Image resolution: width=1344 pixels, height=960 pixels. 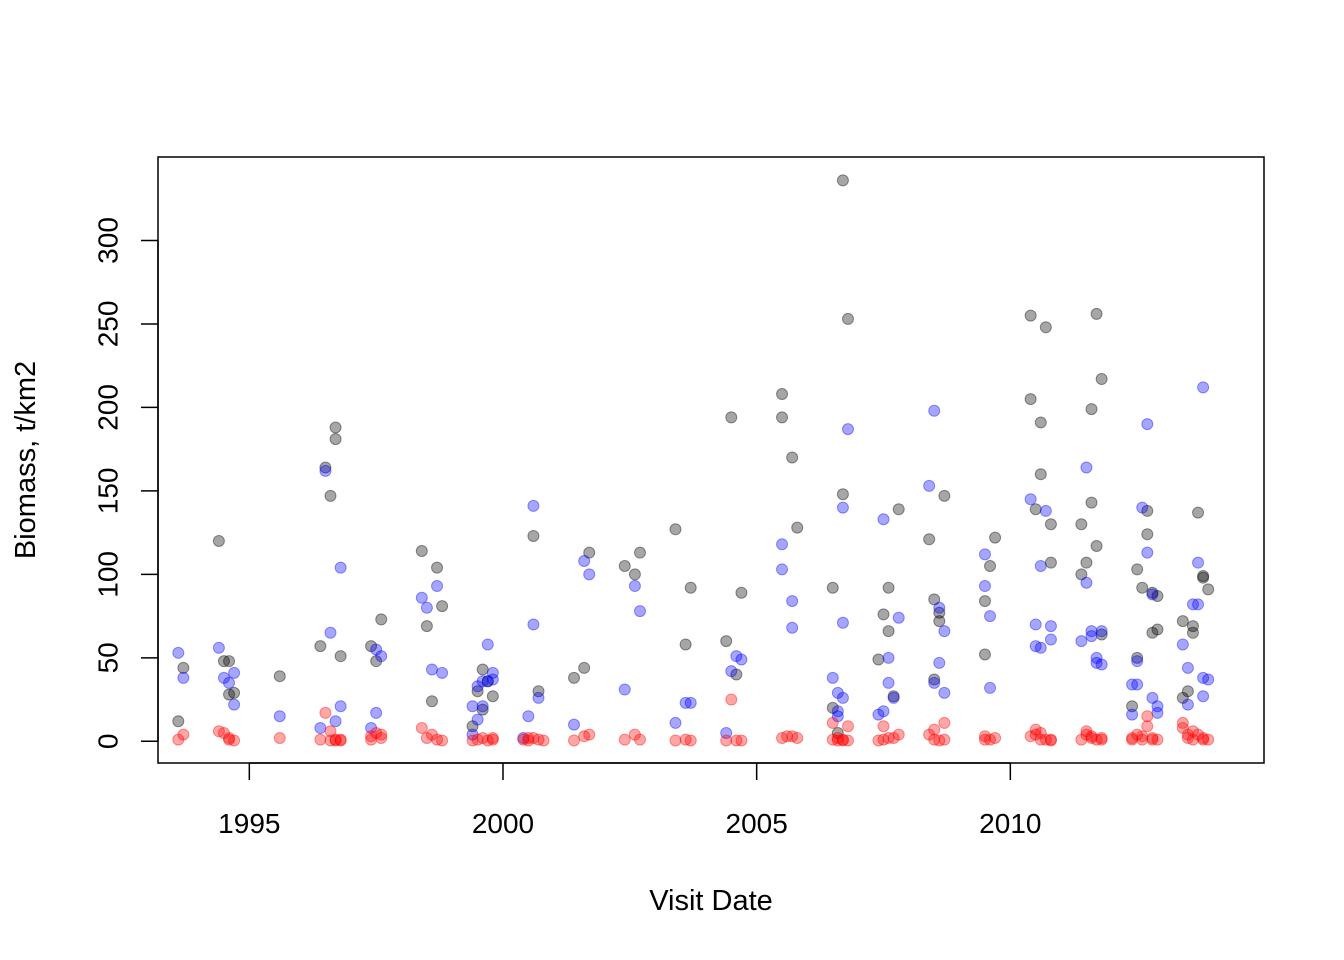 I want to click on y-axis: 0 50 100 150 200 250 300, so click(x=126, y=483).